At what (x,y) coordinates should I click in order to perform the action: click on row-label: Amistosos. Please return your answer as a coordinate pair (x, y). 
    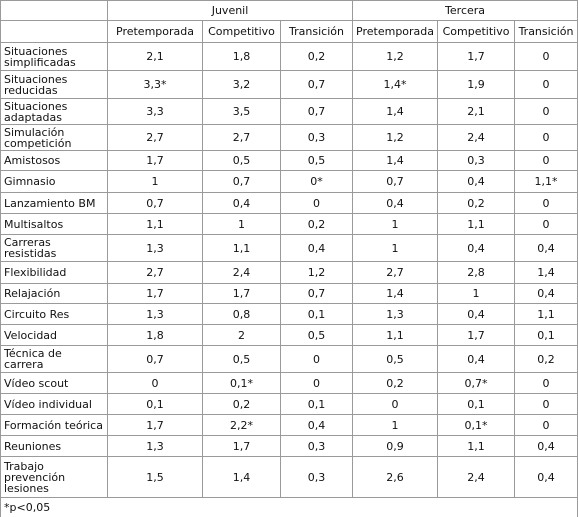
    Looking at the image, I should click on (54, 160).